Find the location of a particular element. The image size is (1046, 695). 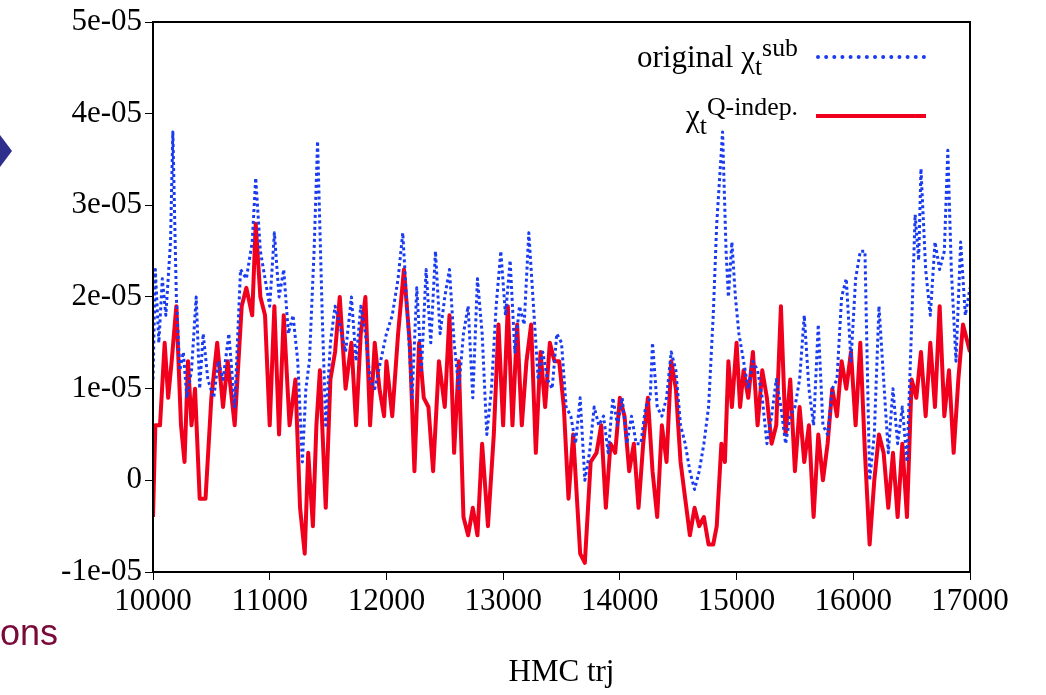

y-tick-label: 4e-05 is located at coordinates (106, 111).